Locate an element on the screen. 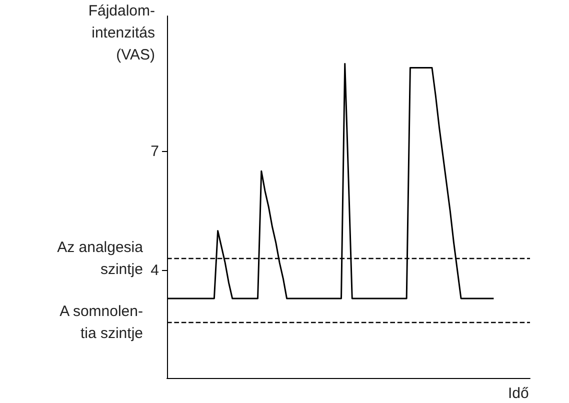  x-axis-title: Idő is located at coordinates (518, 393).